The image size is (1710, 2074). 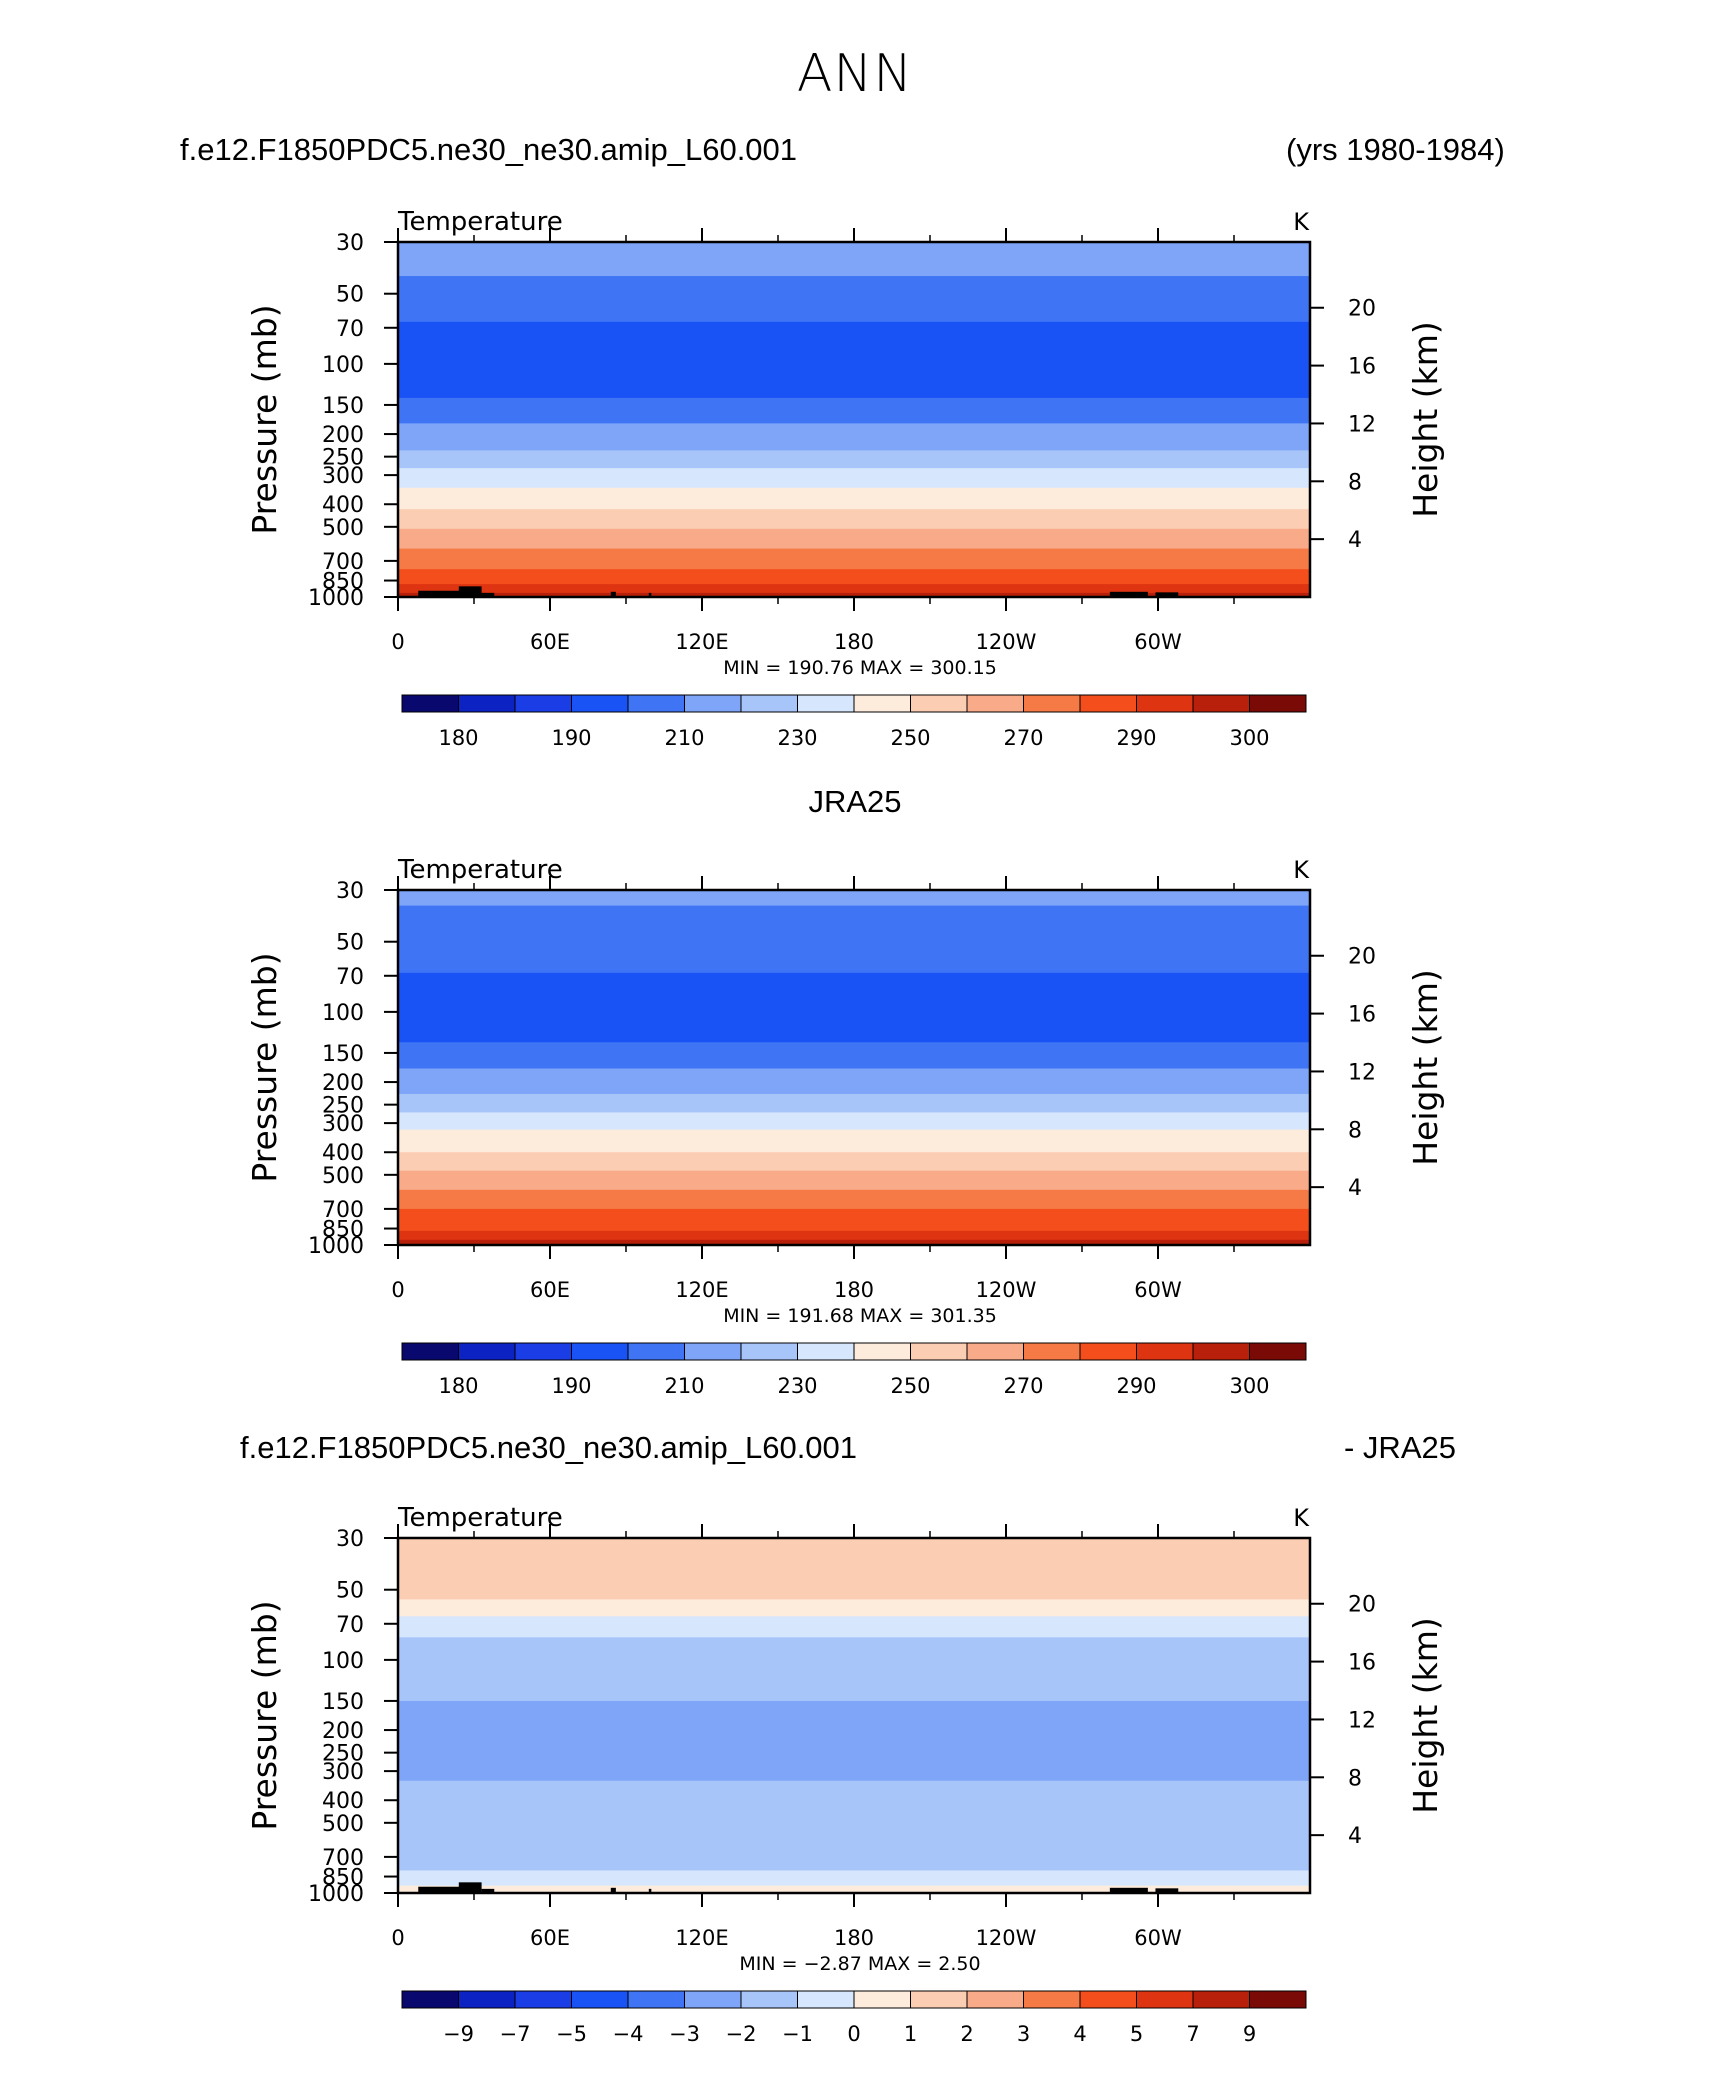 What do you see at coordinates (854, 1938) in the screenshot?
I see `x-tick-label: 180` at bounding box center [854, 1938].